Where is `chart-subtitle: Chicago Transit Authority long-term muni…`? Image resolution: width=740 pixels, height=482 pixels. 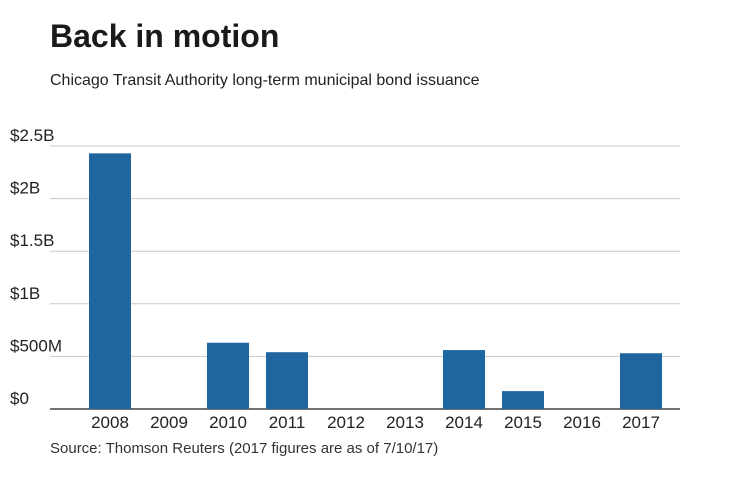 chart-subtitle: Chicago Transit Authority long-term muni… is located at coordinates (265, 80).